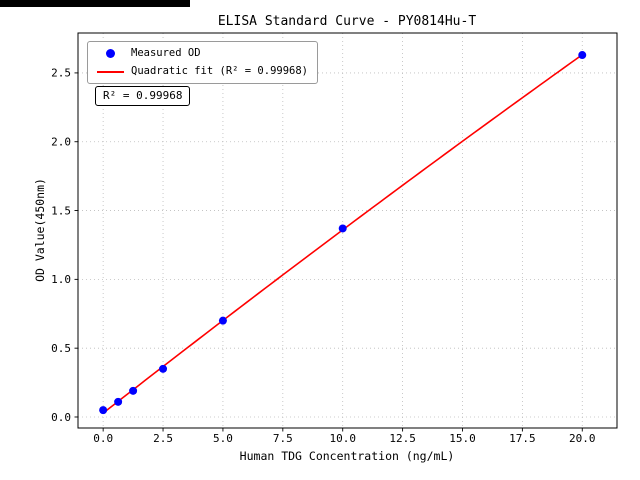 This screenshot has width=640, height=480. I want to click on x-tick-label: 0.0, so click(103, 438).